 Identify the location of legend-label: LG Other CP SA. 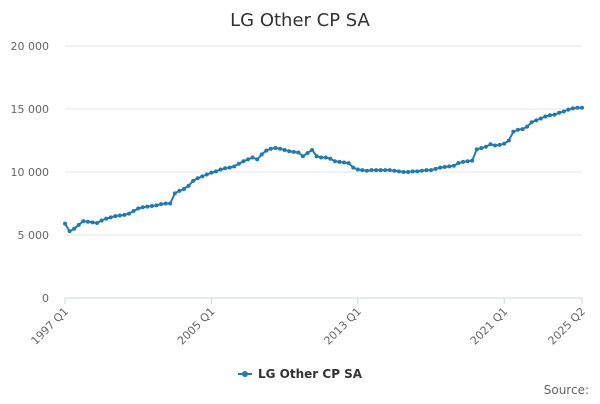
(310, 374).